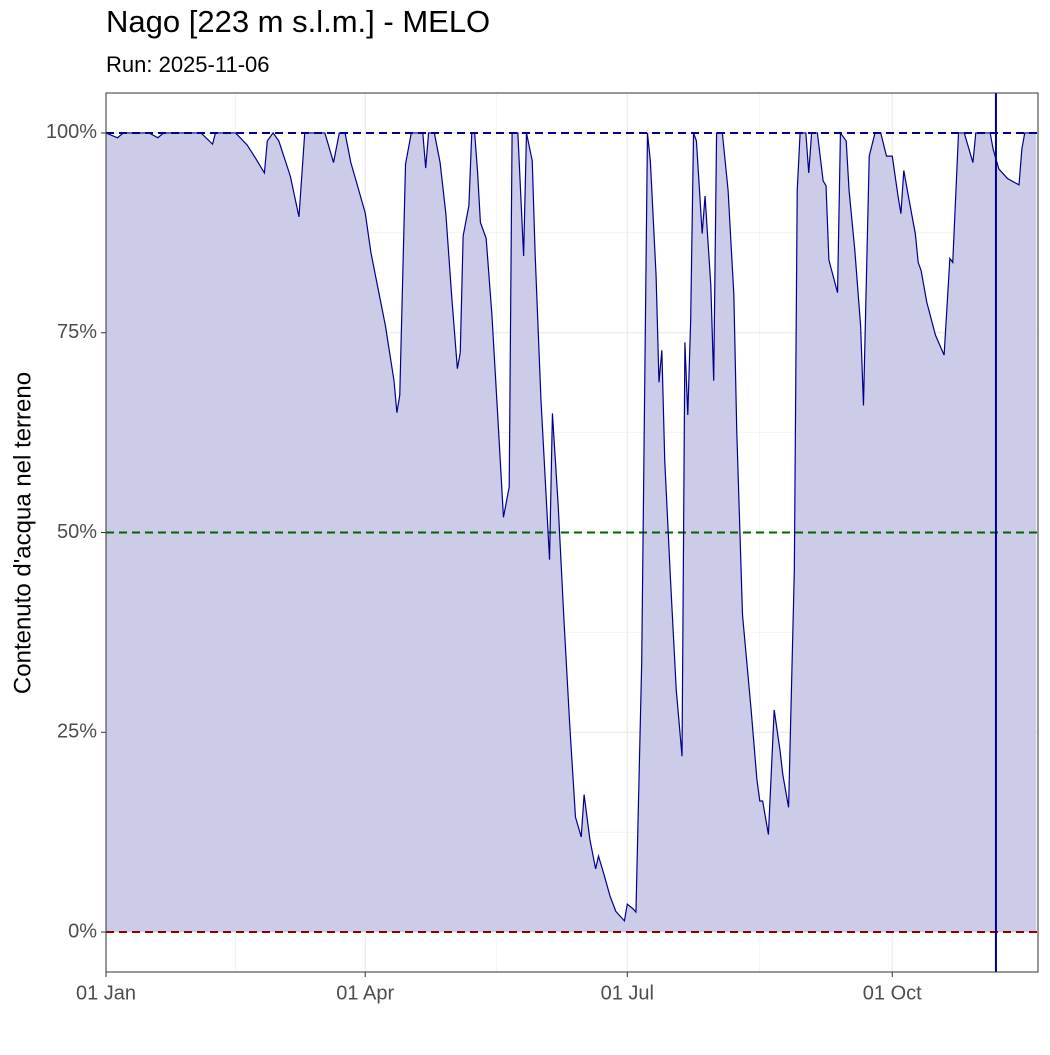 Image resolution: width=1050 pixels, height=1055 pixels. I want to click on chart-subtitle: Run: 2025-11-06, so click(188, 64).